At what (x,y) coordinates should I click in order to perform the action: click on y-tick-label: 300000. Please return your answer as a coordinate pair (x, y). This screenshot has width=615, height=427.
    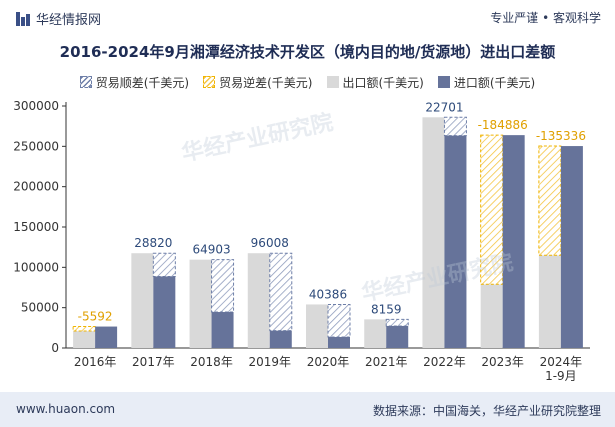
    Looking at the image, I should click on (36, 106).